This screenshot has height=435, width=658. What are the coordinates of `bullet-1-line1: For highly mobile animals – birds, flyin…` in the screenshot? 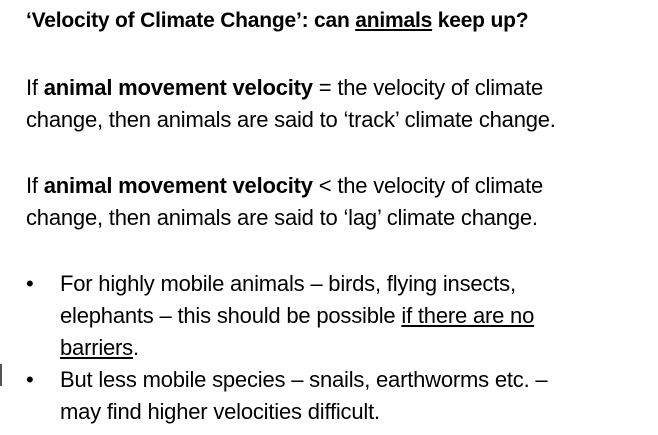 It's located at (288, 283).